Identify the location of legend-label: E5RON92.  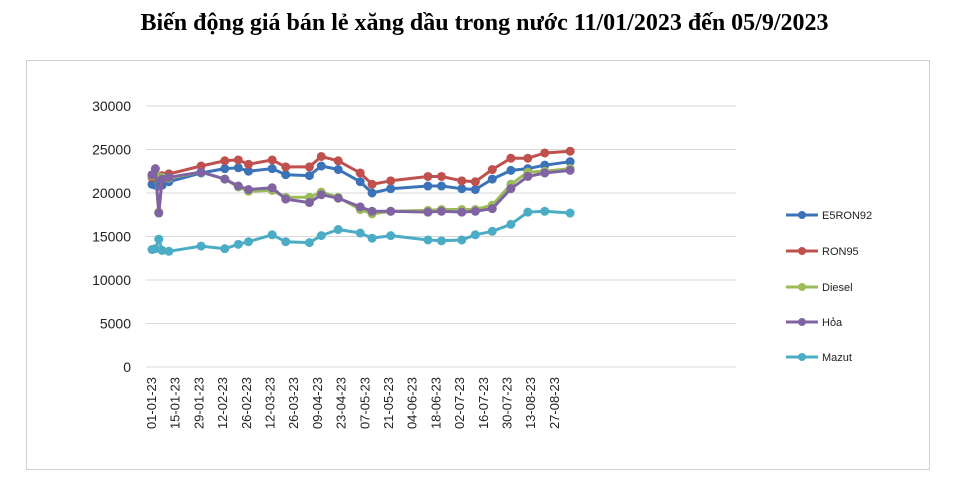
(847, 216).